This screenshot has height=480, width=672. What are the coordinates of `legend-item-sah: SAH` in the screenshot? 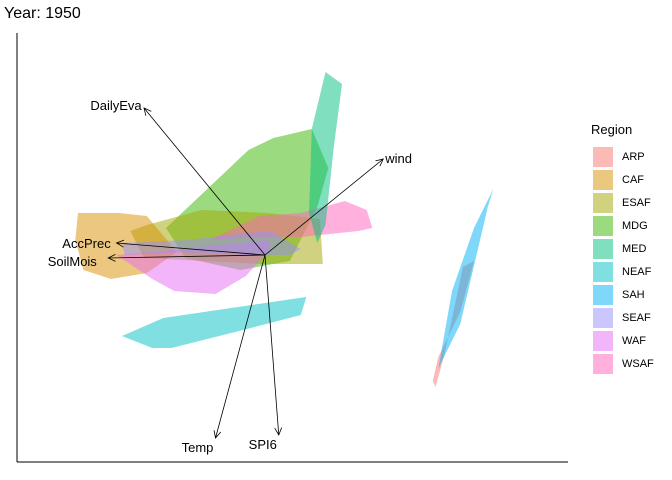 It's located at (622, 295).